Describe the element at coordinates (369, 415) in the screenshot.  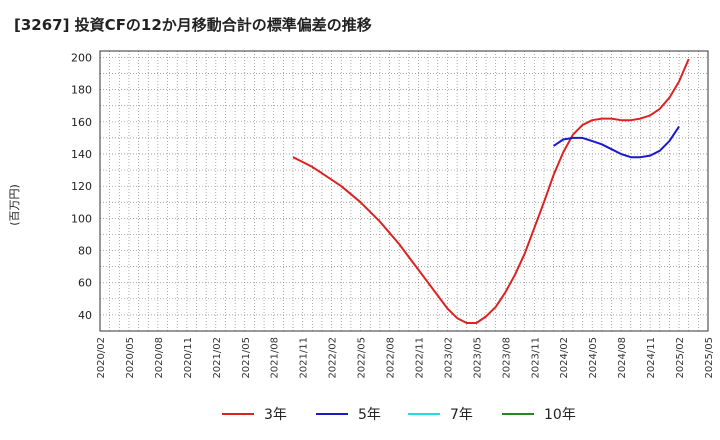
I see `legend-label: 5年` at that location.